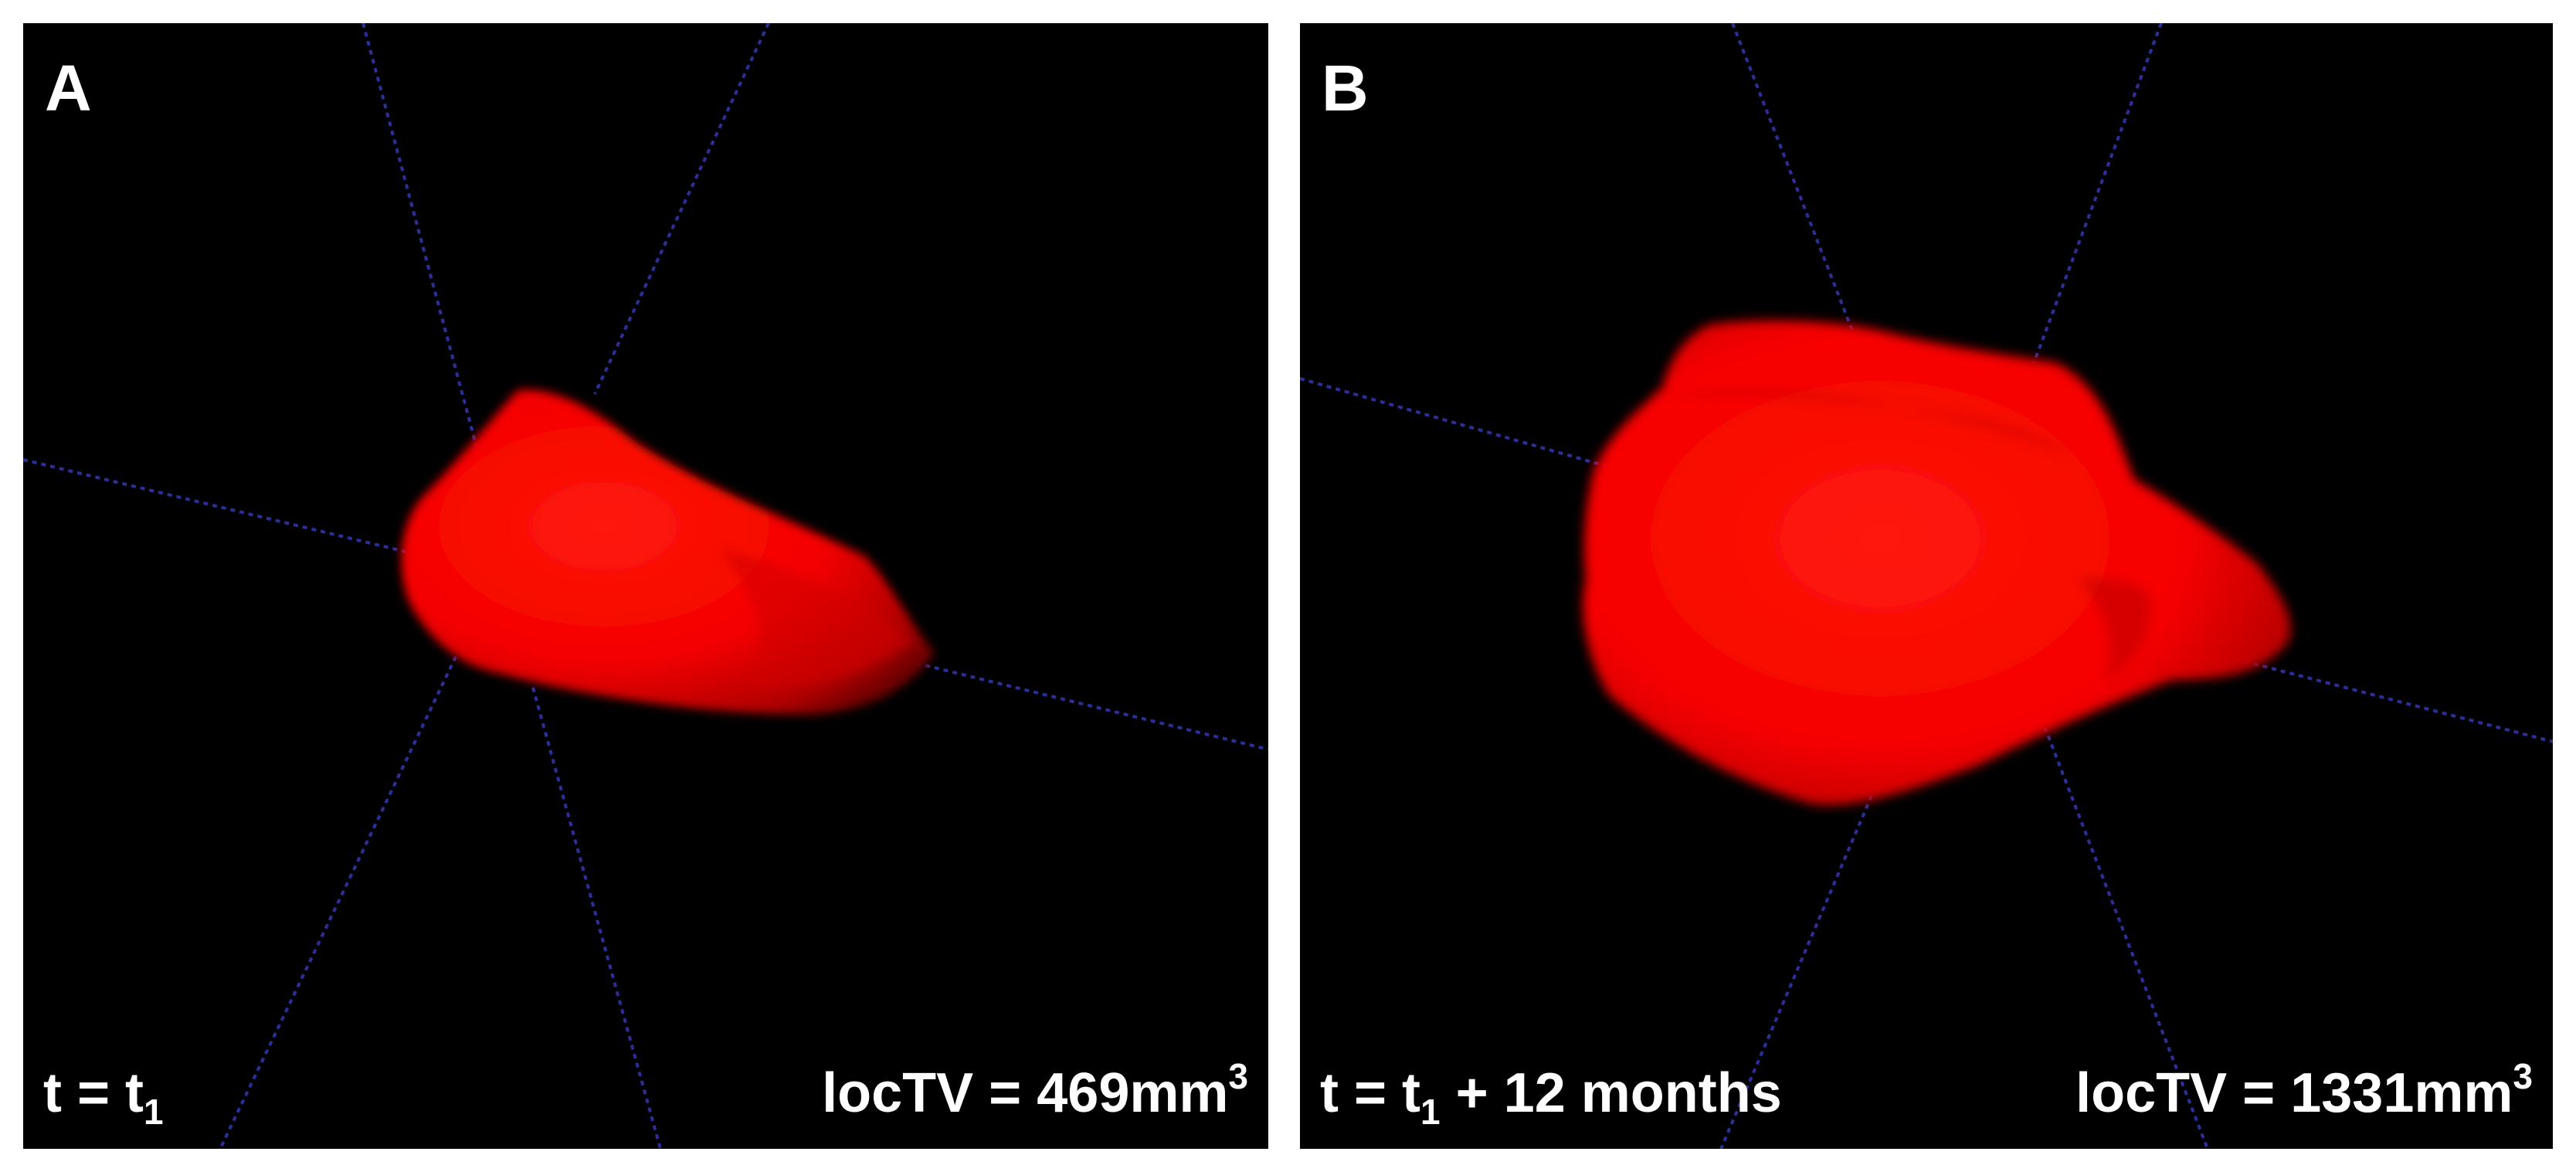 This screenshot has height=1172, width=2576. I want to click on volume-label-text: locTV = 1331mm, so click(2294, 1093).